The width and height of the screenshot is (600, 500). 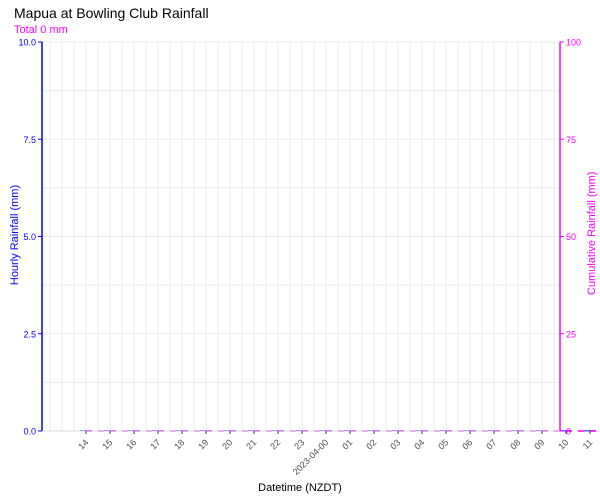 What do you see at coordinates (588, 444) in the screenshot?
I see `x-tick-label: 11` at bounding box center [588, 444].